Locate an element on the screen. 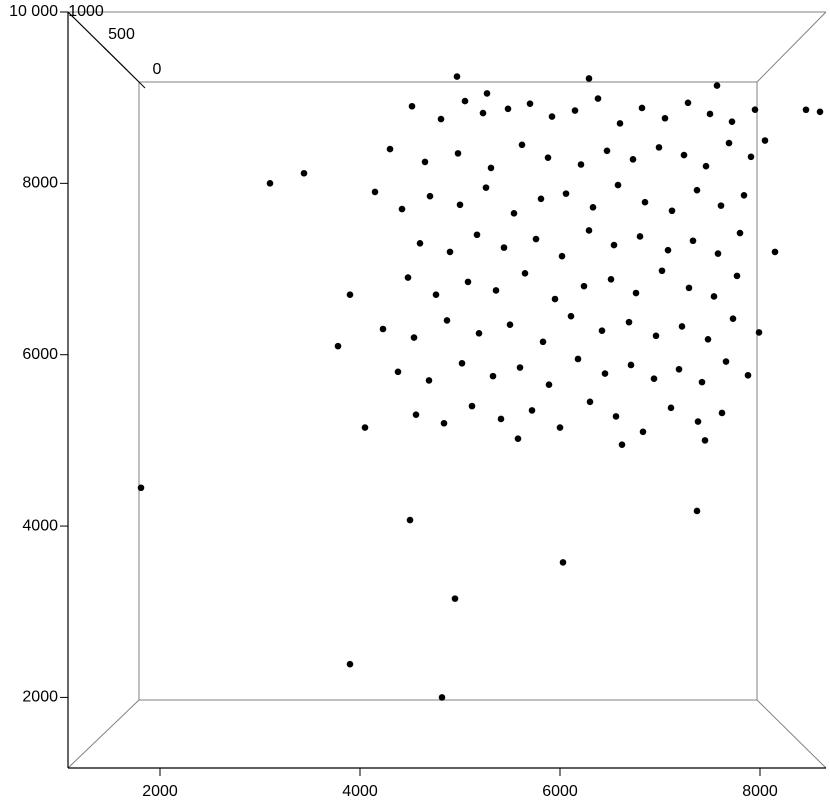 The width and height of the screenshot is (830, 802). box-edge is located at coordinates (103, 734).